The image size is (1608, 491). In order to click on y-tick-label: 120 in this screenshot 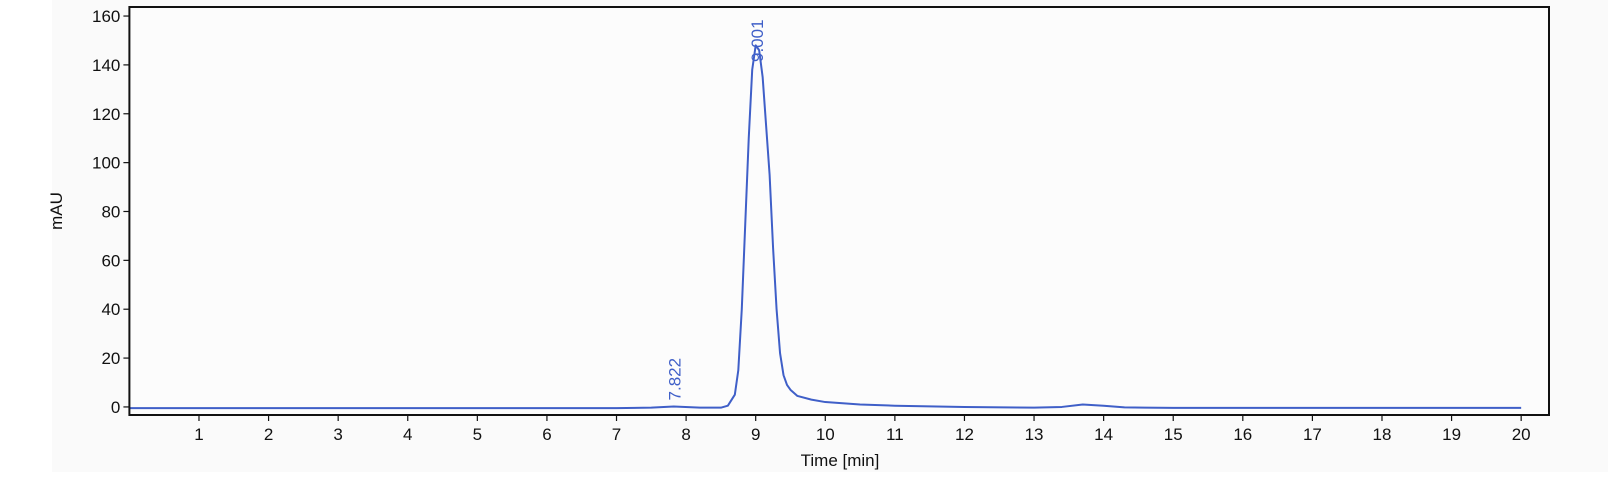, I will do `click(106, 114)`.